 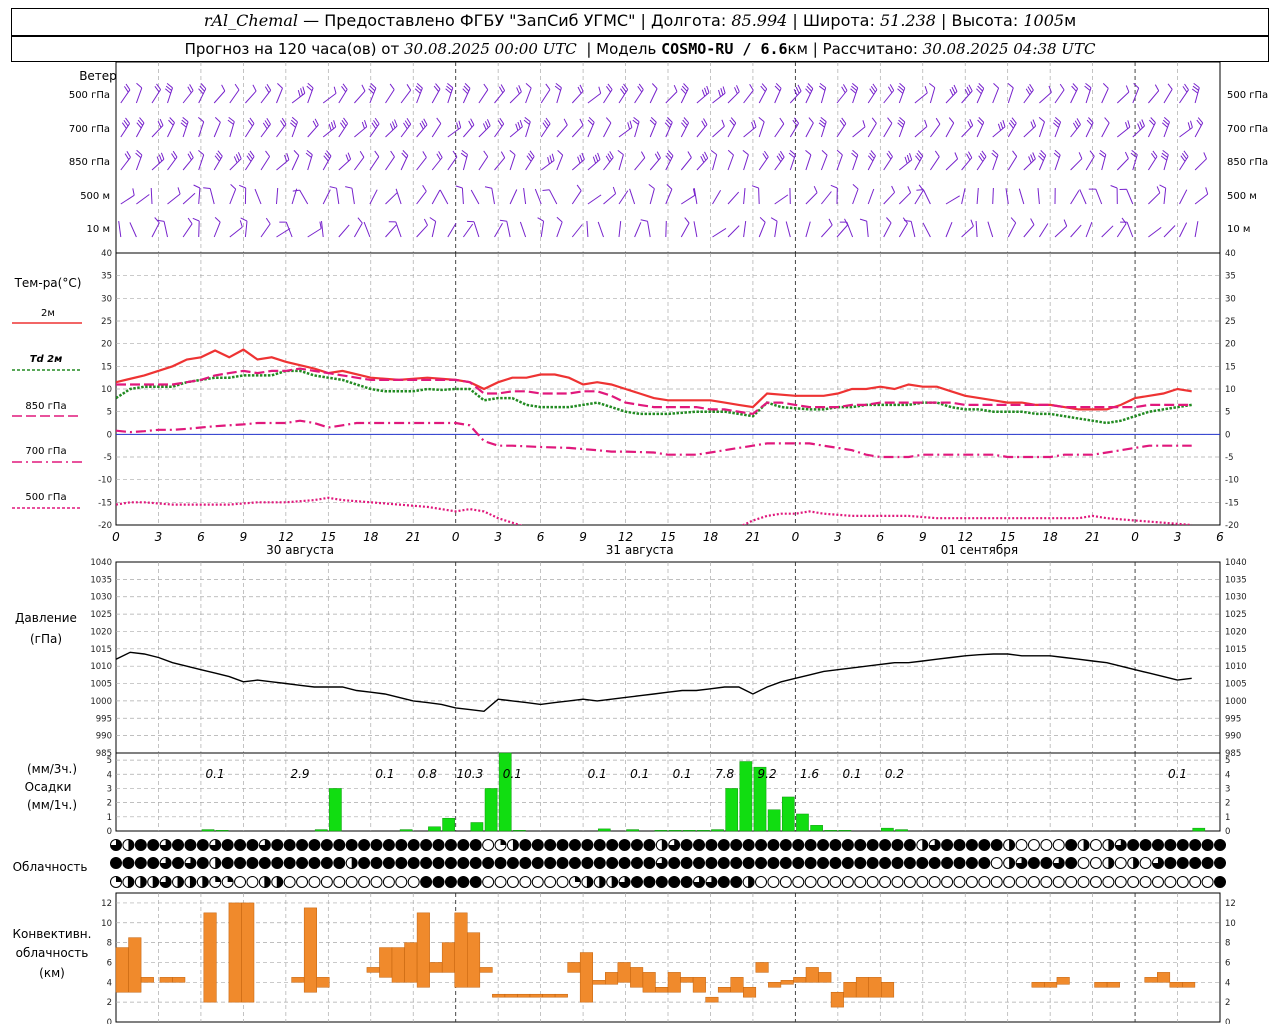 What do you see at coordinates (682, 774) in the screenshot?
I see `precip-total-label: 0.1` at bounding box center [682, 774].